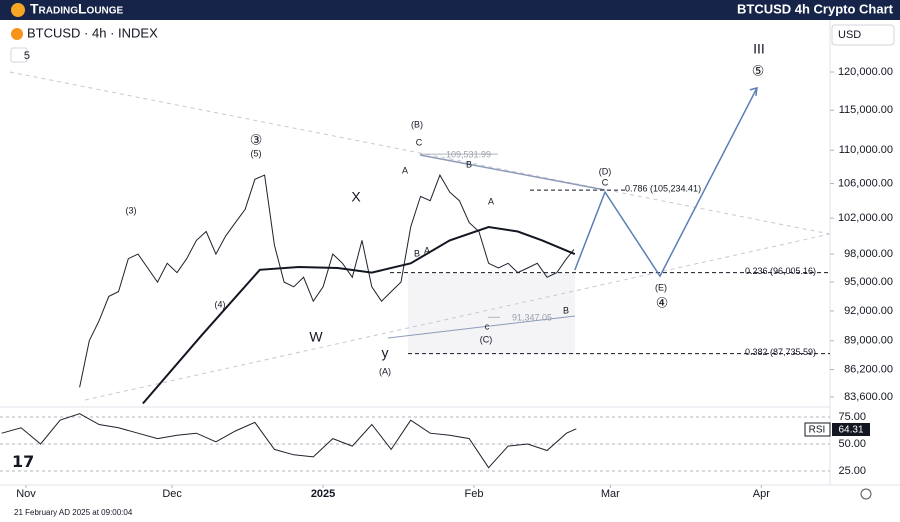 Image resolution: width=900 pixels, height=522 pixels. Describe the element at coordinates (758, 71) in the screenshot. I see `wave-label: ⑤` at that location.